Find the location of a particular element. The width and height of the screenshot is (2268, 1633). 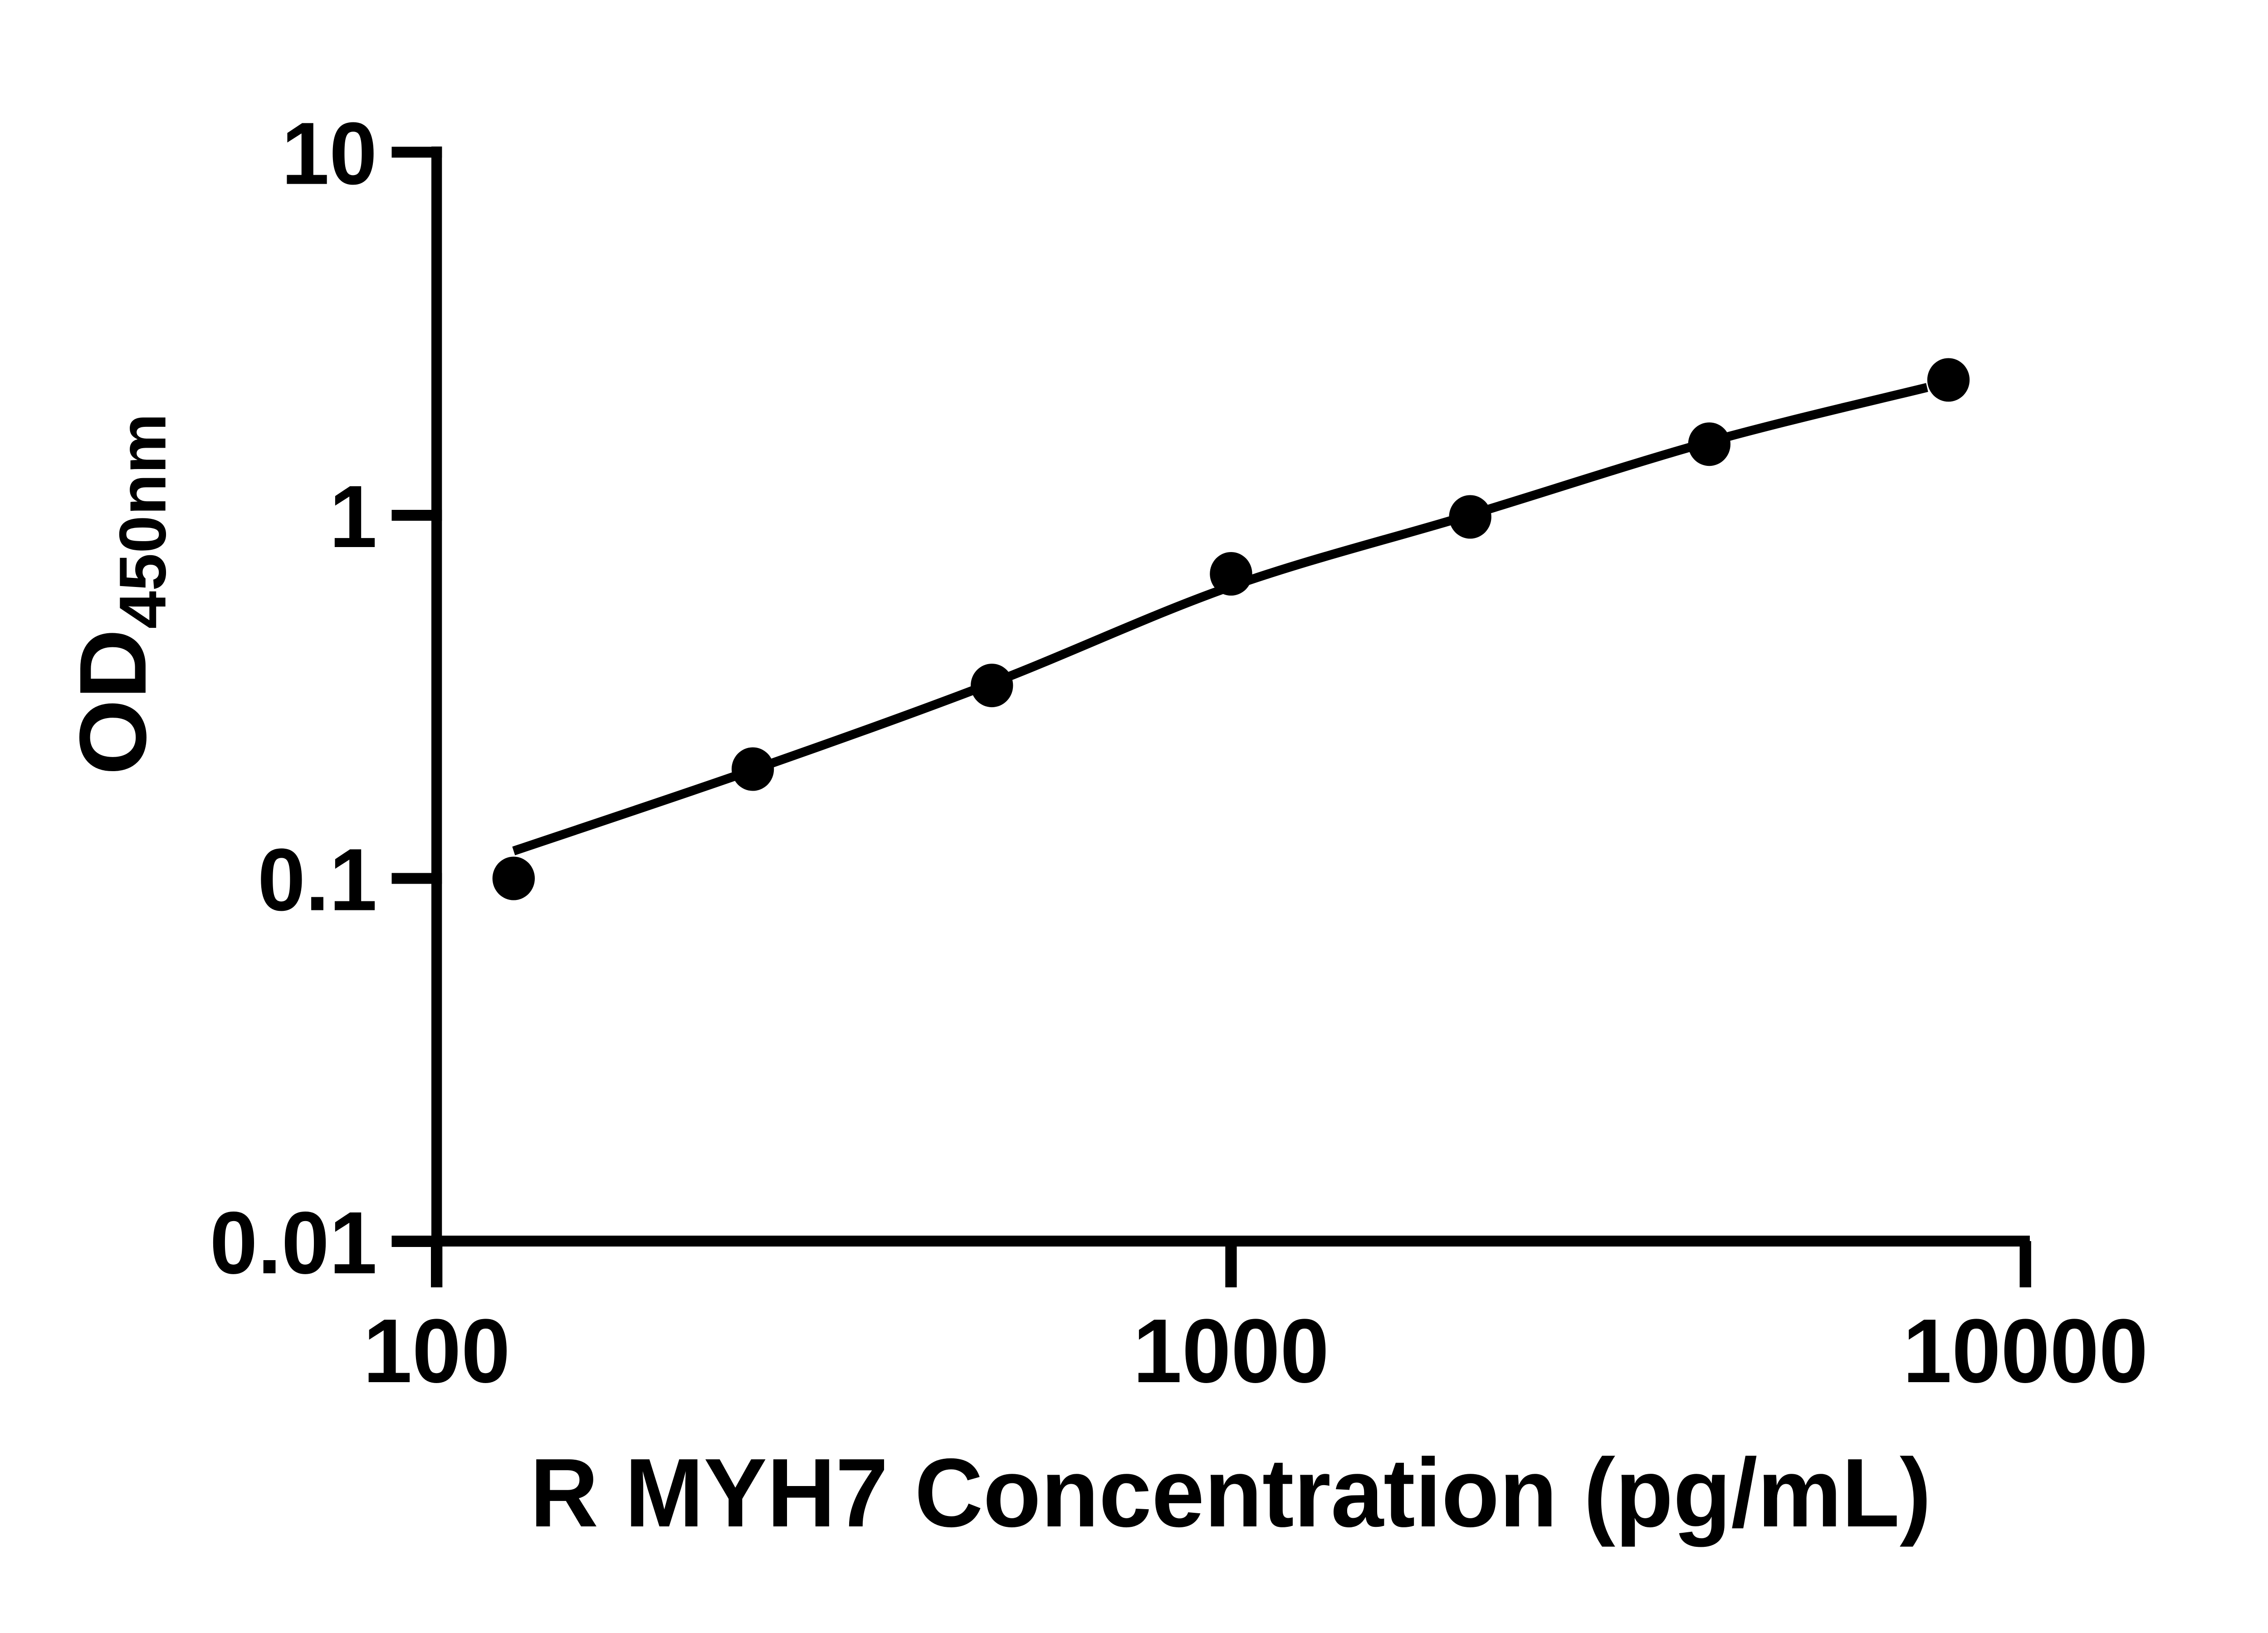

y-tick-label: 10 is located at coordinates (329, 153).